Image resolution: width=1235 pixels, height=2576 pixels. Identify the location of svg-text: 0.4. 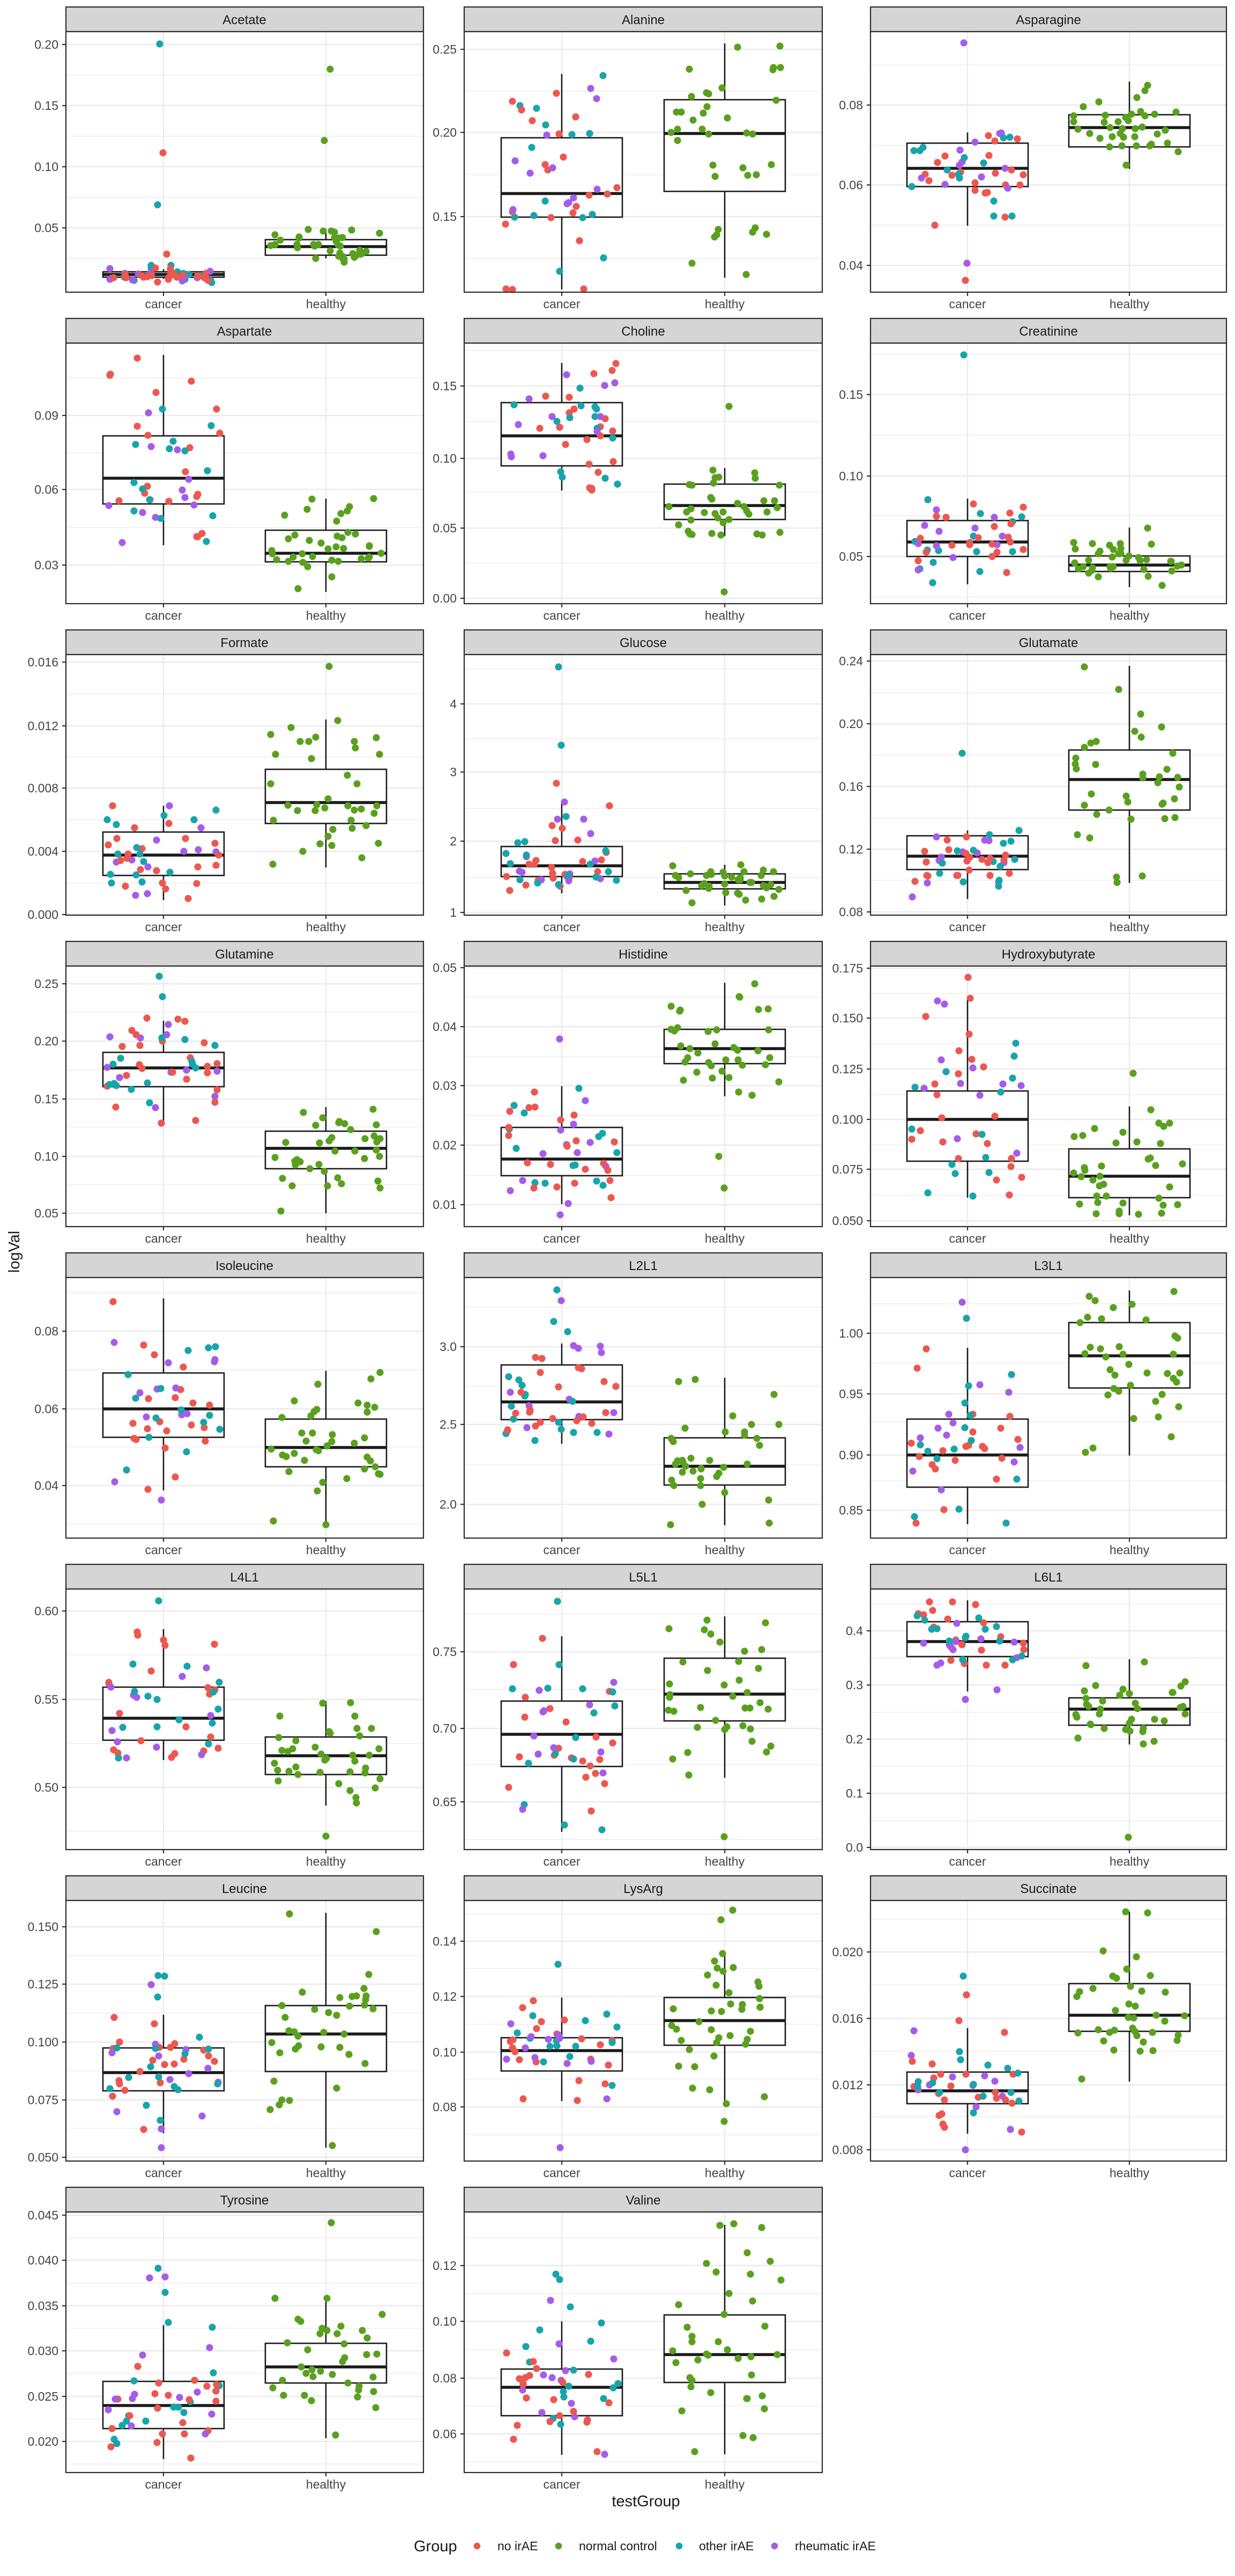
(854, 1631).